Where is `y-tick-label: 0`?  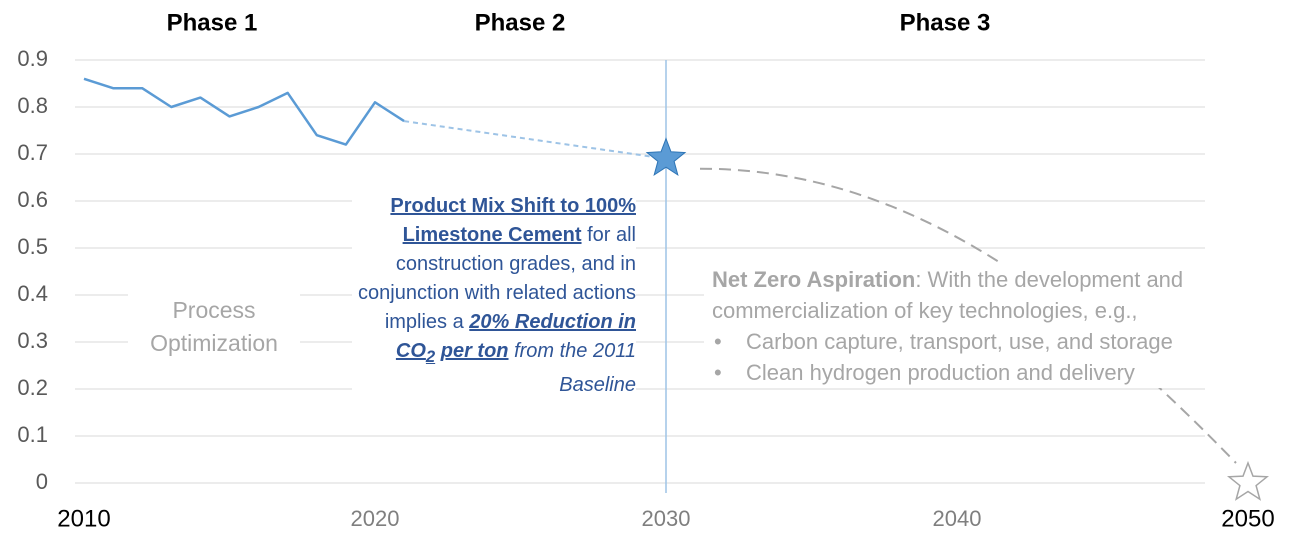
y-tick-label: 0 is located at coordinates (42, 481).